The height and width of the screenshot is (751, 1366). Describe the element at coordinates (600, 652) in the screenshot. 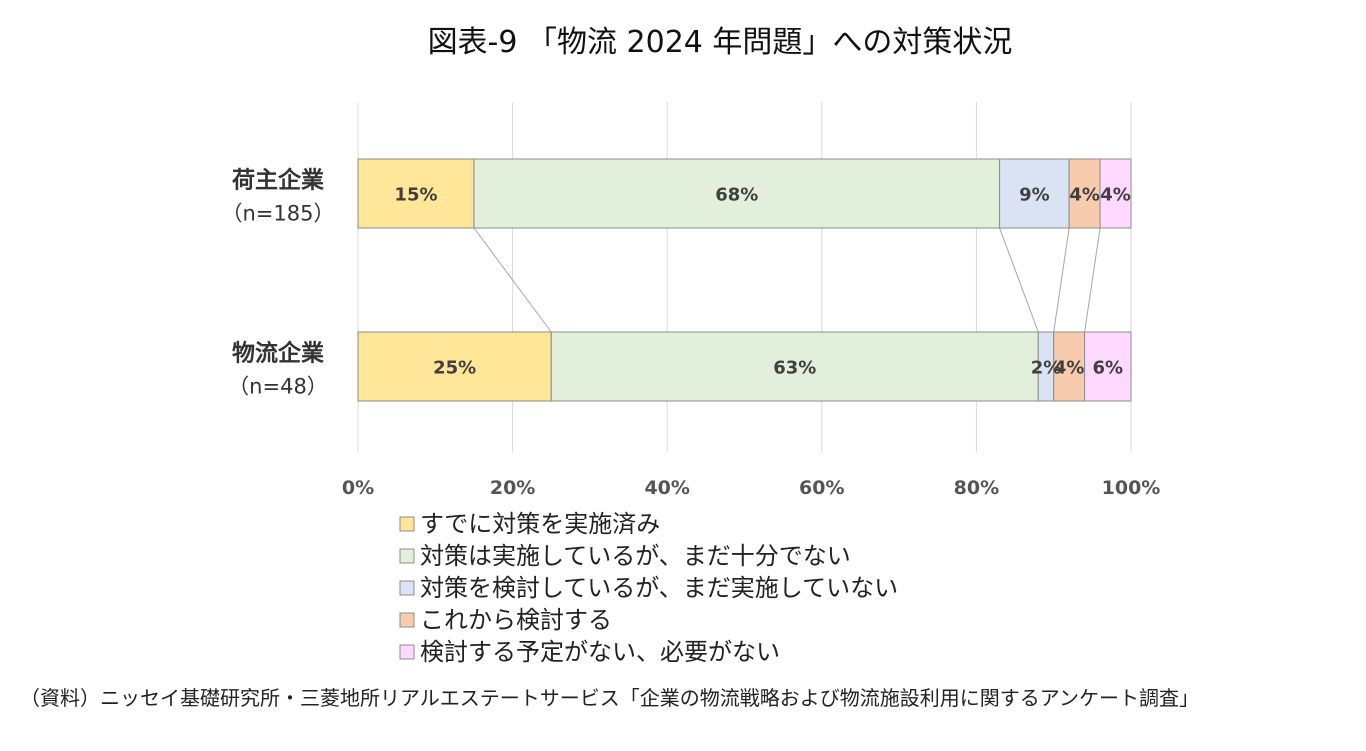

I see `legend-label: 検討する予定がない、必要がない` at that location.